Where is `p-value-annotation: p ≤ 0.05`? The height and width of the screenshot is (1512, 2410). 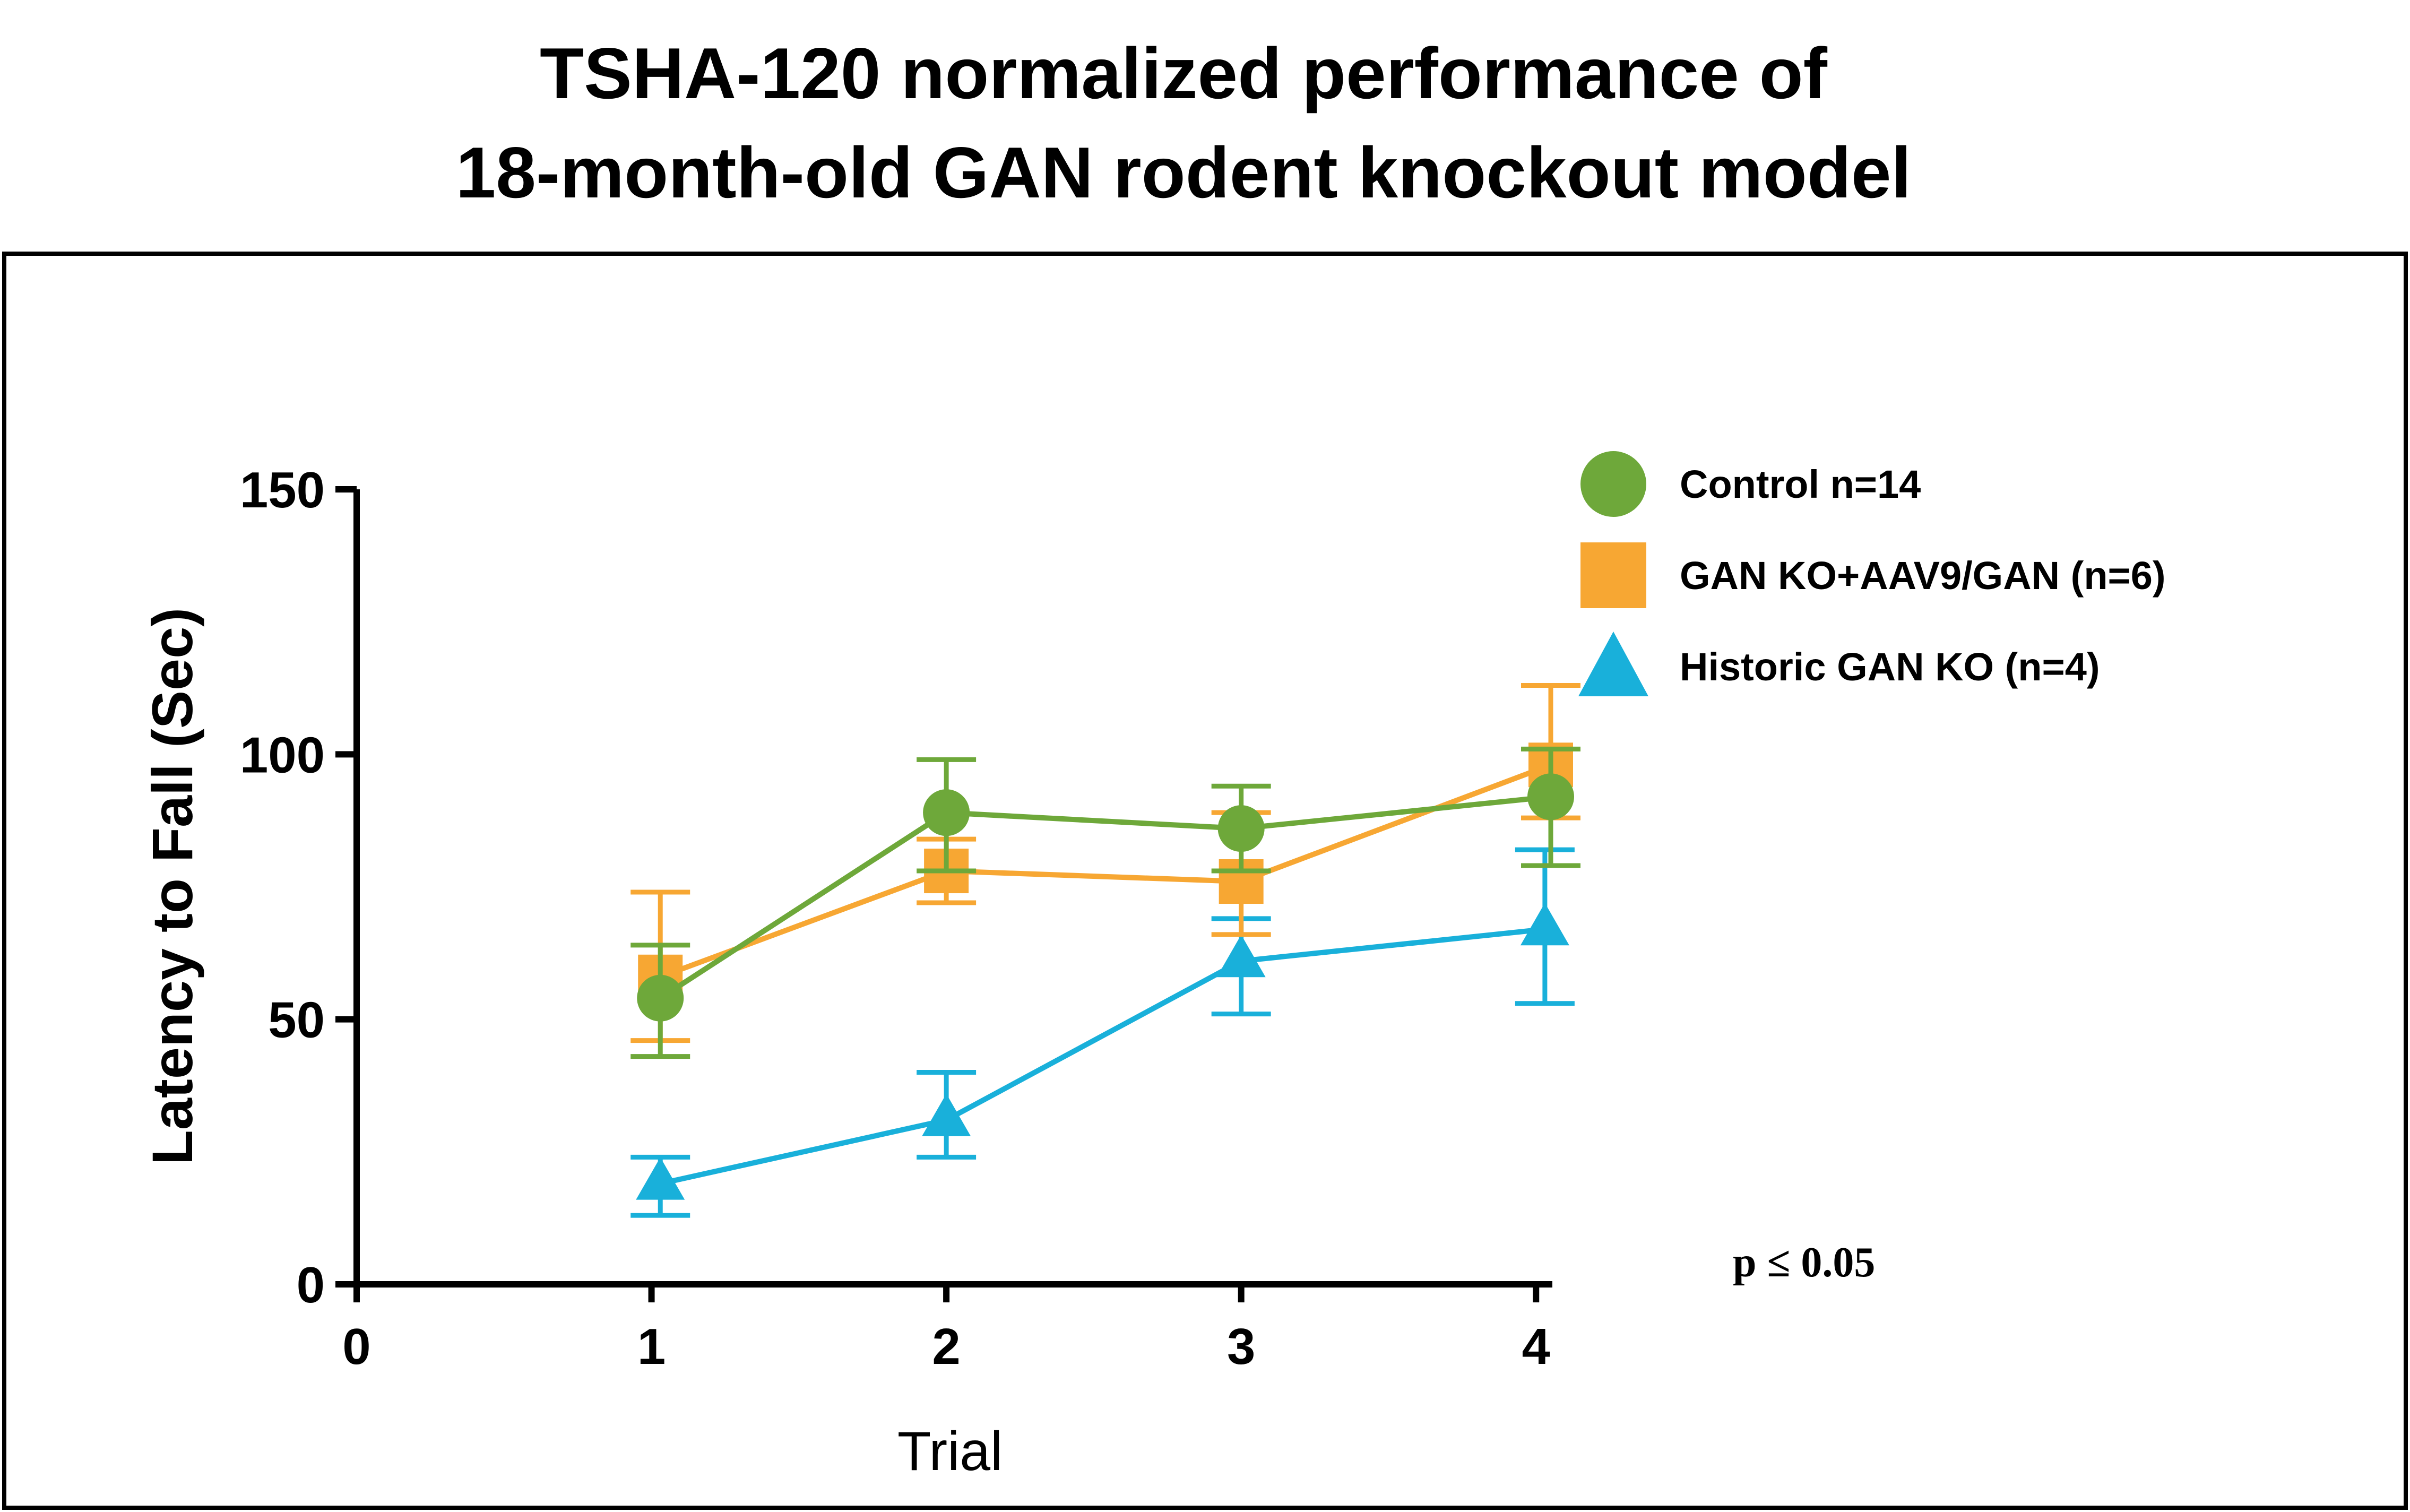 p-value-annotation: p ≤ 0.05 is located at coordinates (1804, 1262).